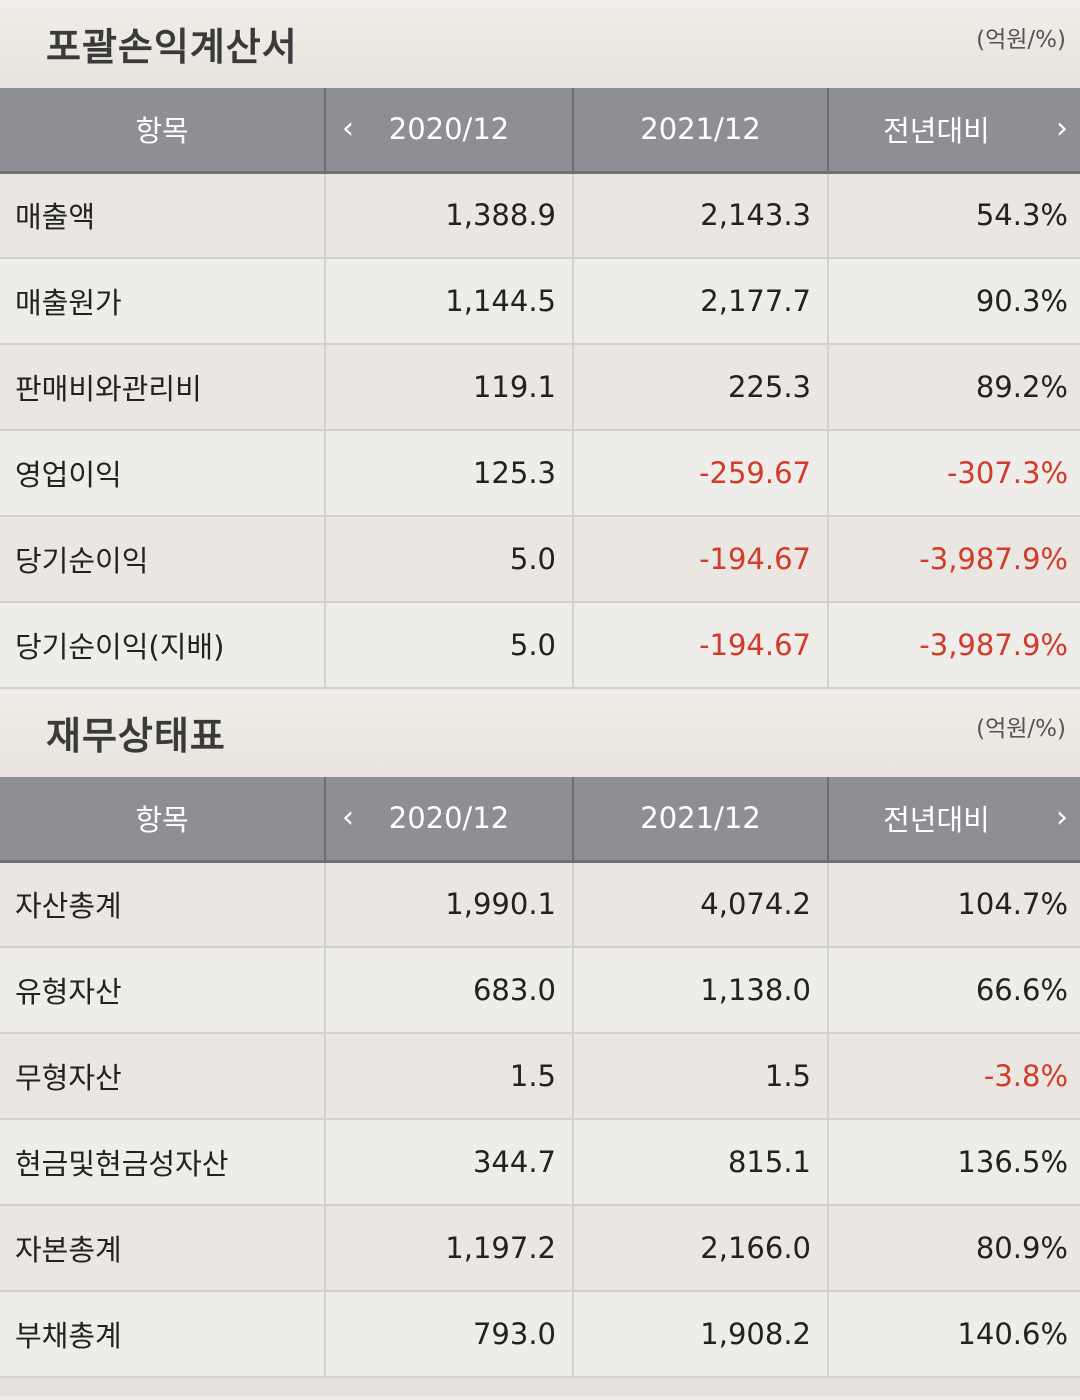 This screenshot has height=1400, width=1080. Describe the element at coordinates (953, 131) in the screenshot. I see `income-header-yoy: 전년대비 ›` at that location.